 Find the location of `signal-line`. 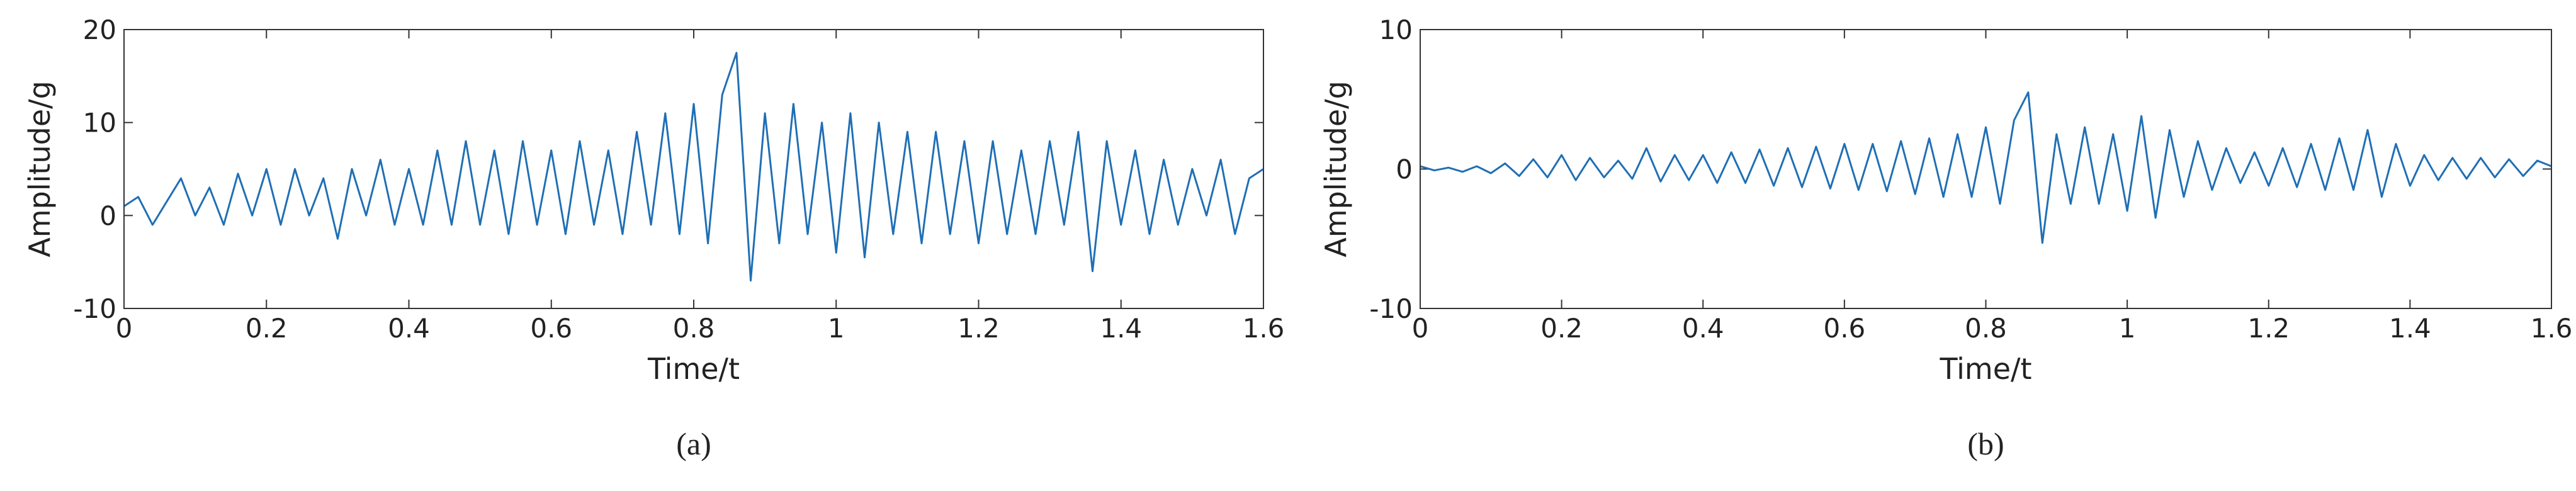

signal-line is located at coordinates (1986, 167).